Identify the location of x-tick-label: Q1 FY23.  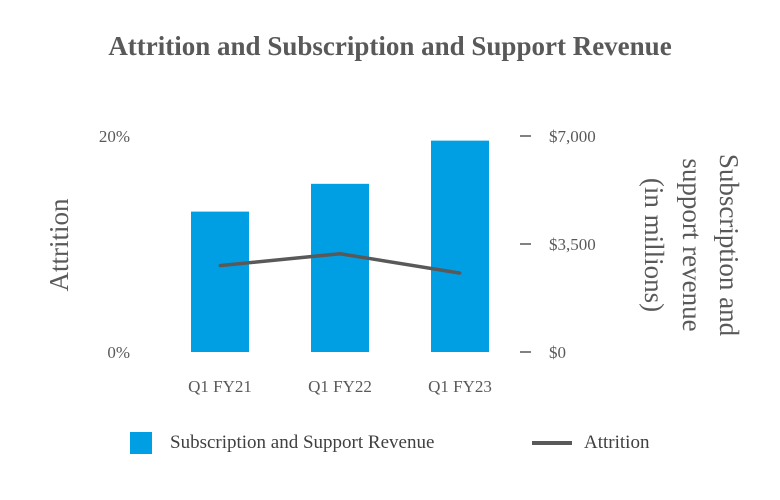
(460, 386).